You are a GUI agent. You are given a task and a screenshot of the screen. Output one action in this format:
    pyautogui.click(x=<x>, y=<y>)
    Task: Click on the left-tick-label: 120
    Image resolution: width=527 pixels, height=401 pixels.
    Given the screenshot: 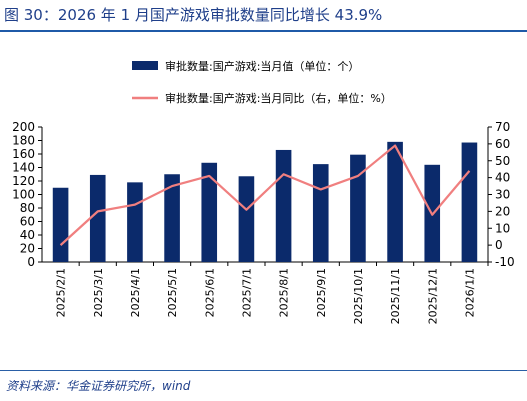 What is the action you would take?
    pyautogui.click(x=23, y=181)
    